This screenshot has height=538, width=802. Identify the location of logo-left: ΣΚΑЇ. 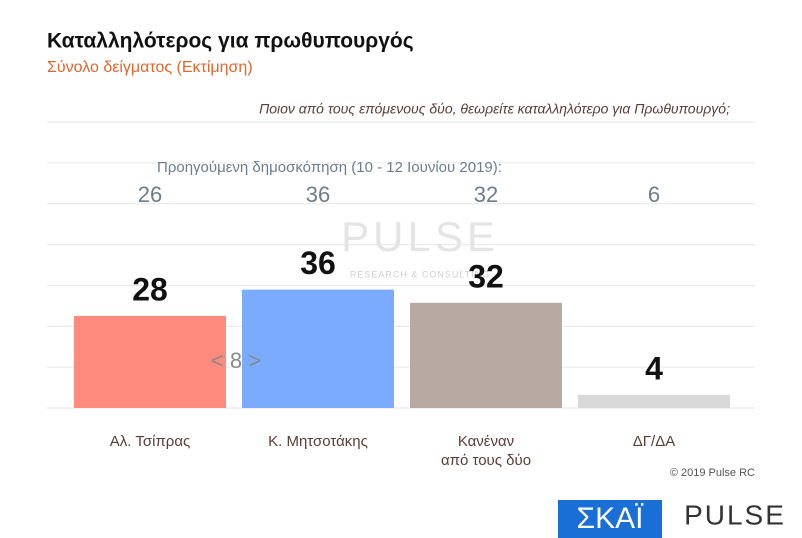
(611, 518).